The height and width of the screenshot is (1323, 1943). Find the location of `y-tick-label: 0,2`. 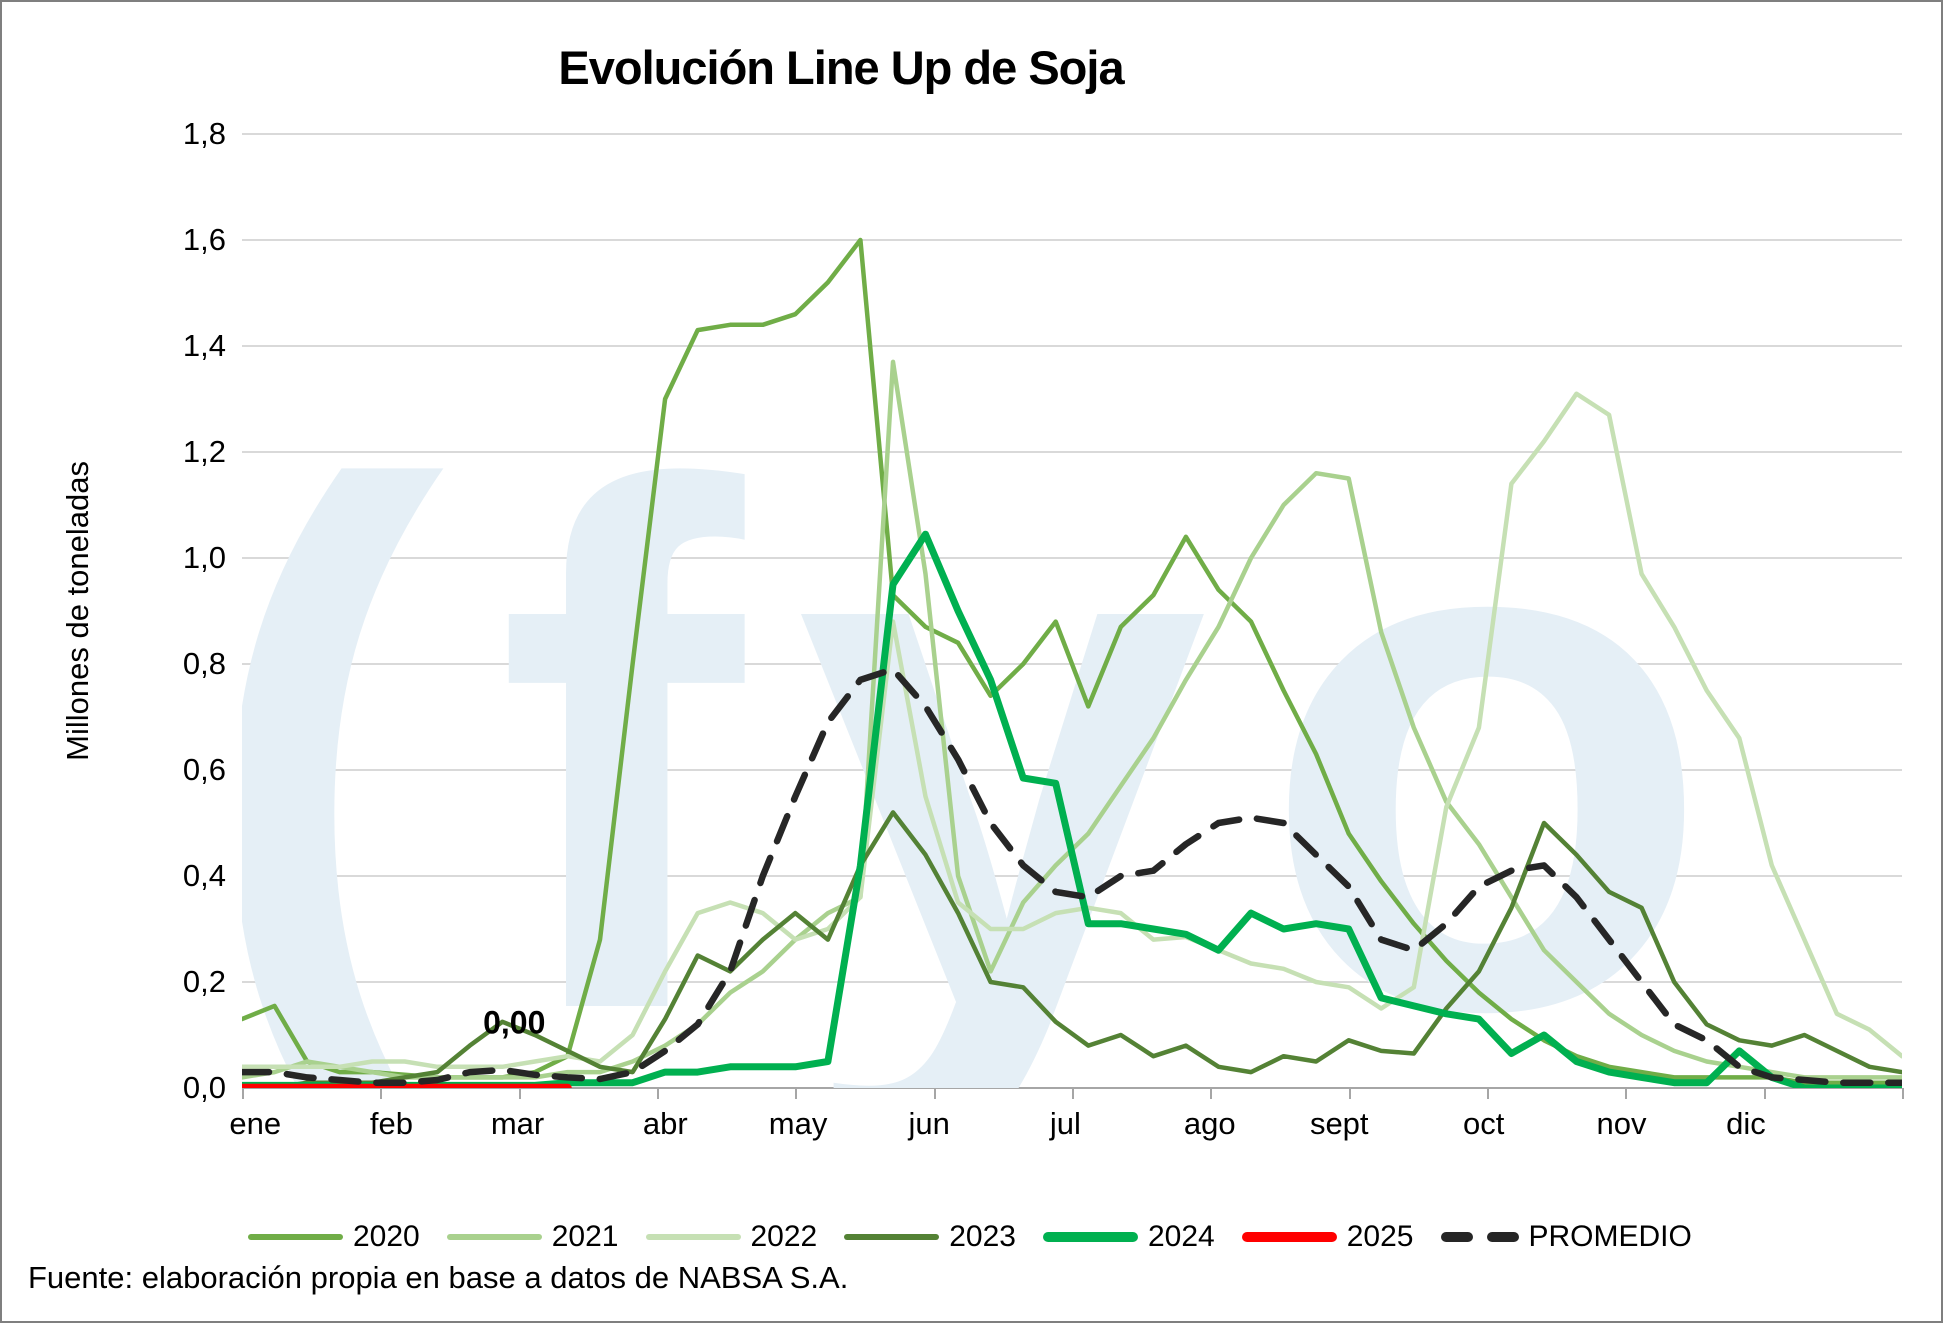

y-tick-label: 0,2 is located at coordinates (204, 981).